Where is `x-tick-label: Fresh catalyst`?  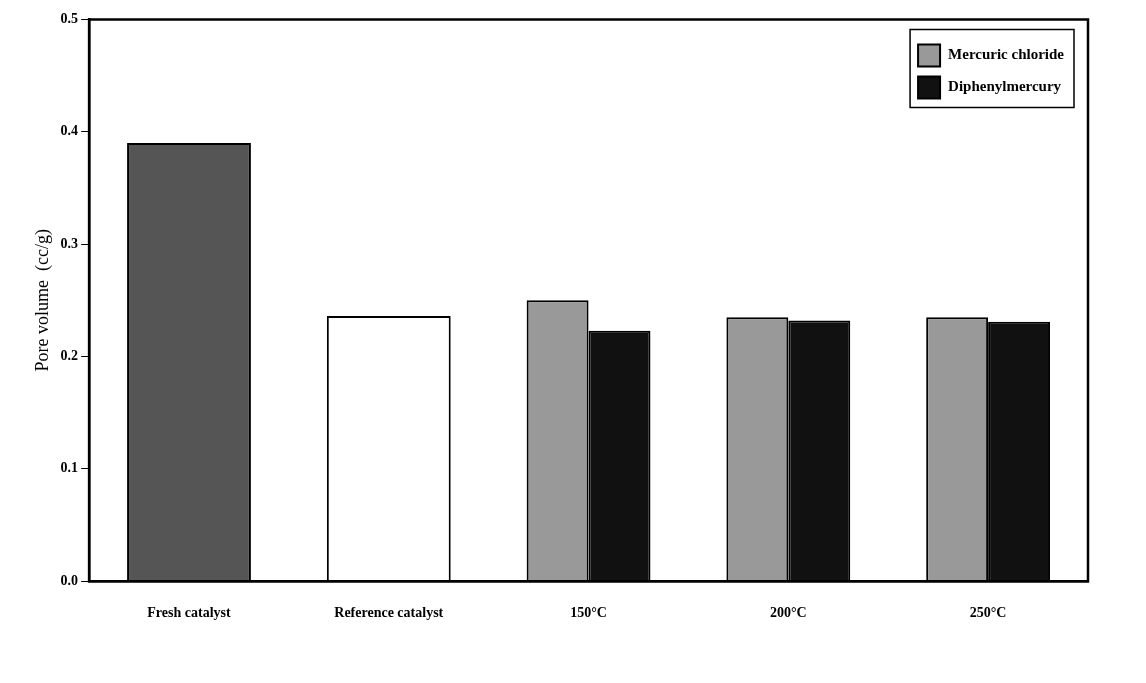
x-tick-label: Fresh catalyst is located at coordinates (189, 613).